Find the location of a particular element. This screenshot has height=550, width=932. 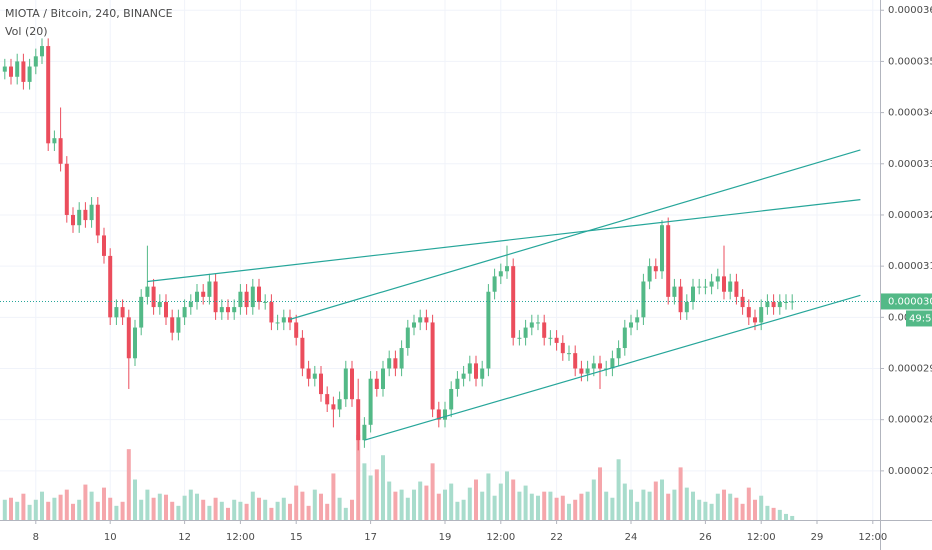

x-tick-label: 26 is located at coordinates (705, 537).